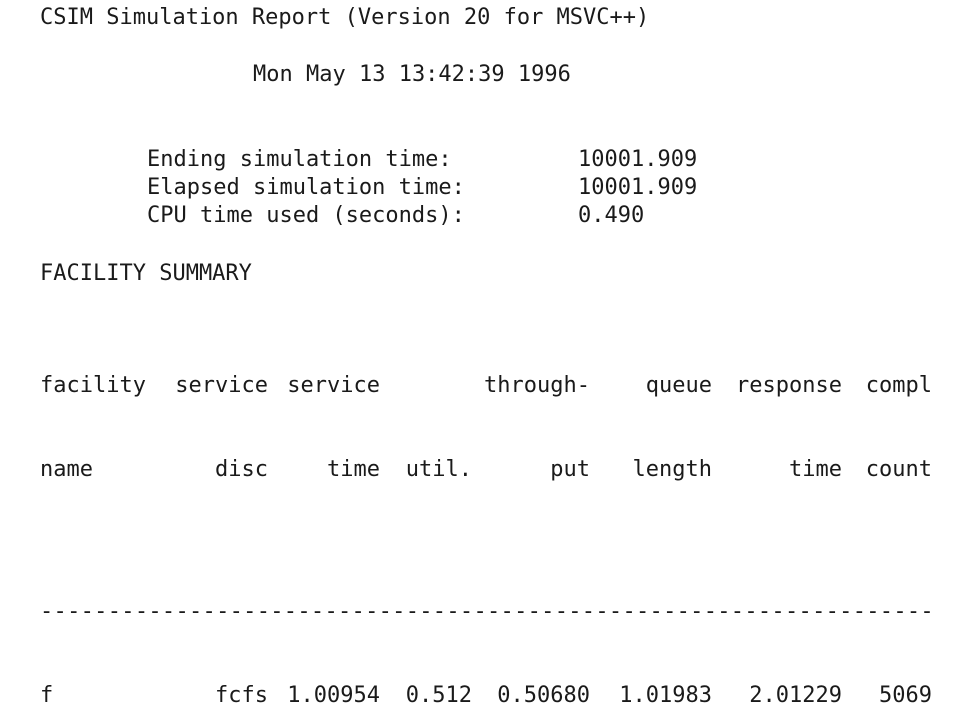 The image size is (980, 710). What do you see at coordinates (638, 159) in the screenshot?
I see `ending-time-value: 10001.909` at bounding box center [638, 159].